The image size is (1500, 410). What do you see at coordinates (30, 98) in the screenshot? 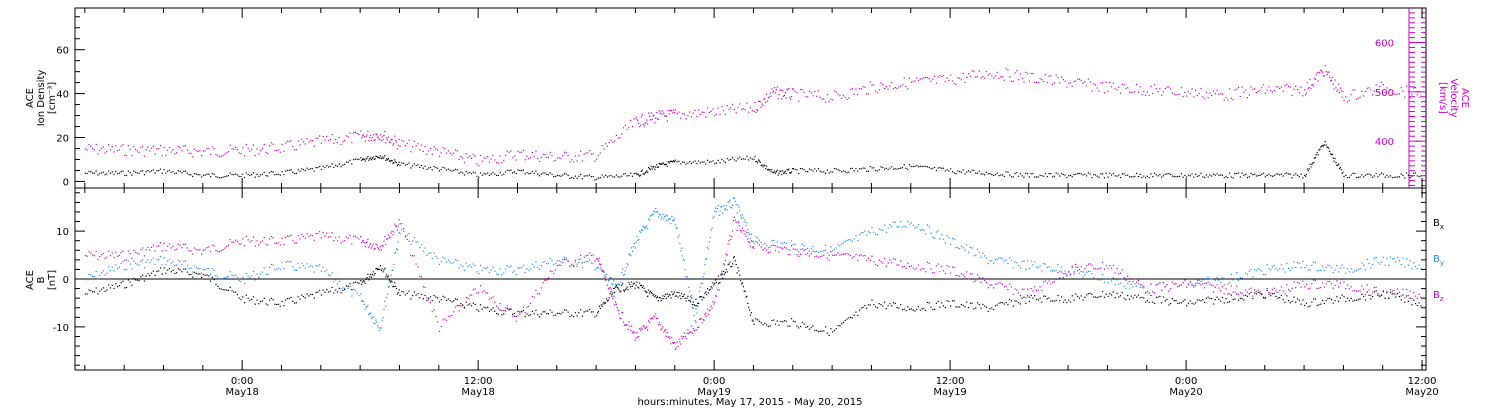
I see `panel1-ylabel-line1: ACE` at bounding box center [30, 98].